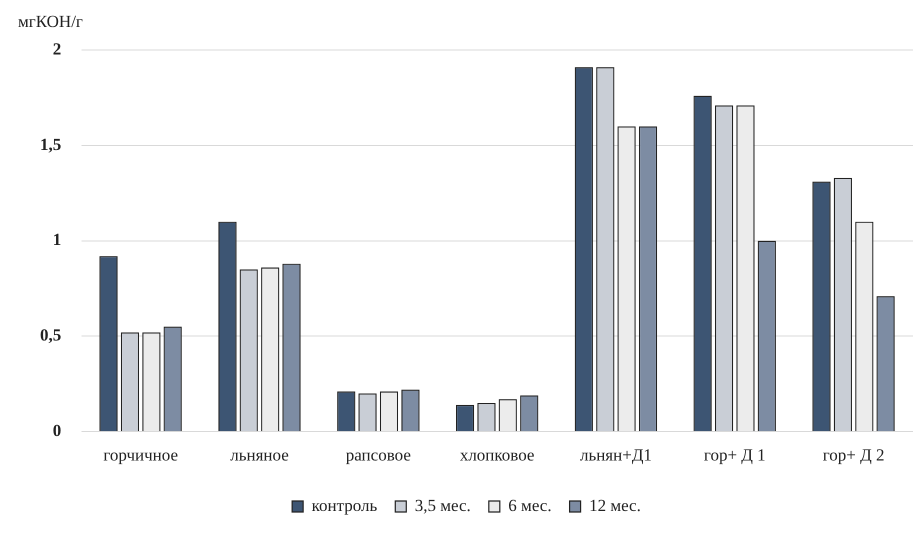 The width and height of the screenshot is (923, 545). Describe the element at coordinates (57, 430) in the screenshot. I see `y-tick-label: 0` at that location.